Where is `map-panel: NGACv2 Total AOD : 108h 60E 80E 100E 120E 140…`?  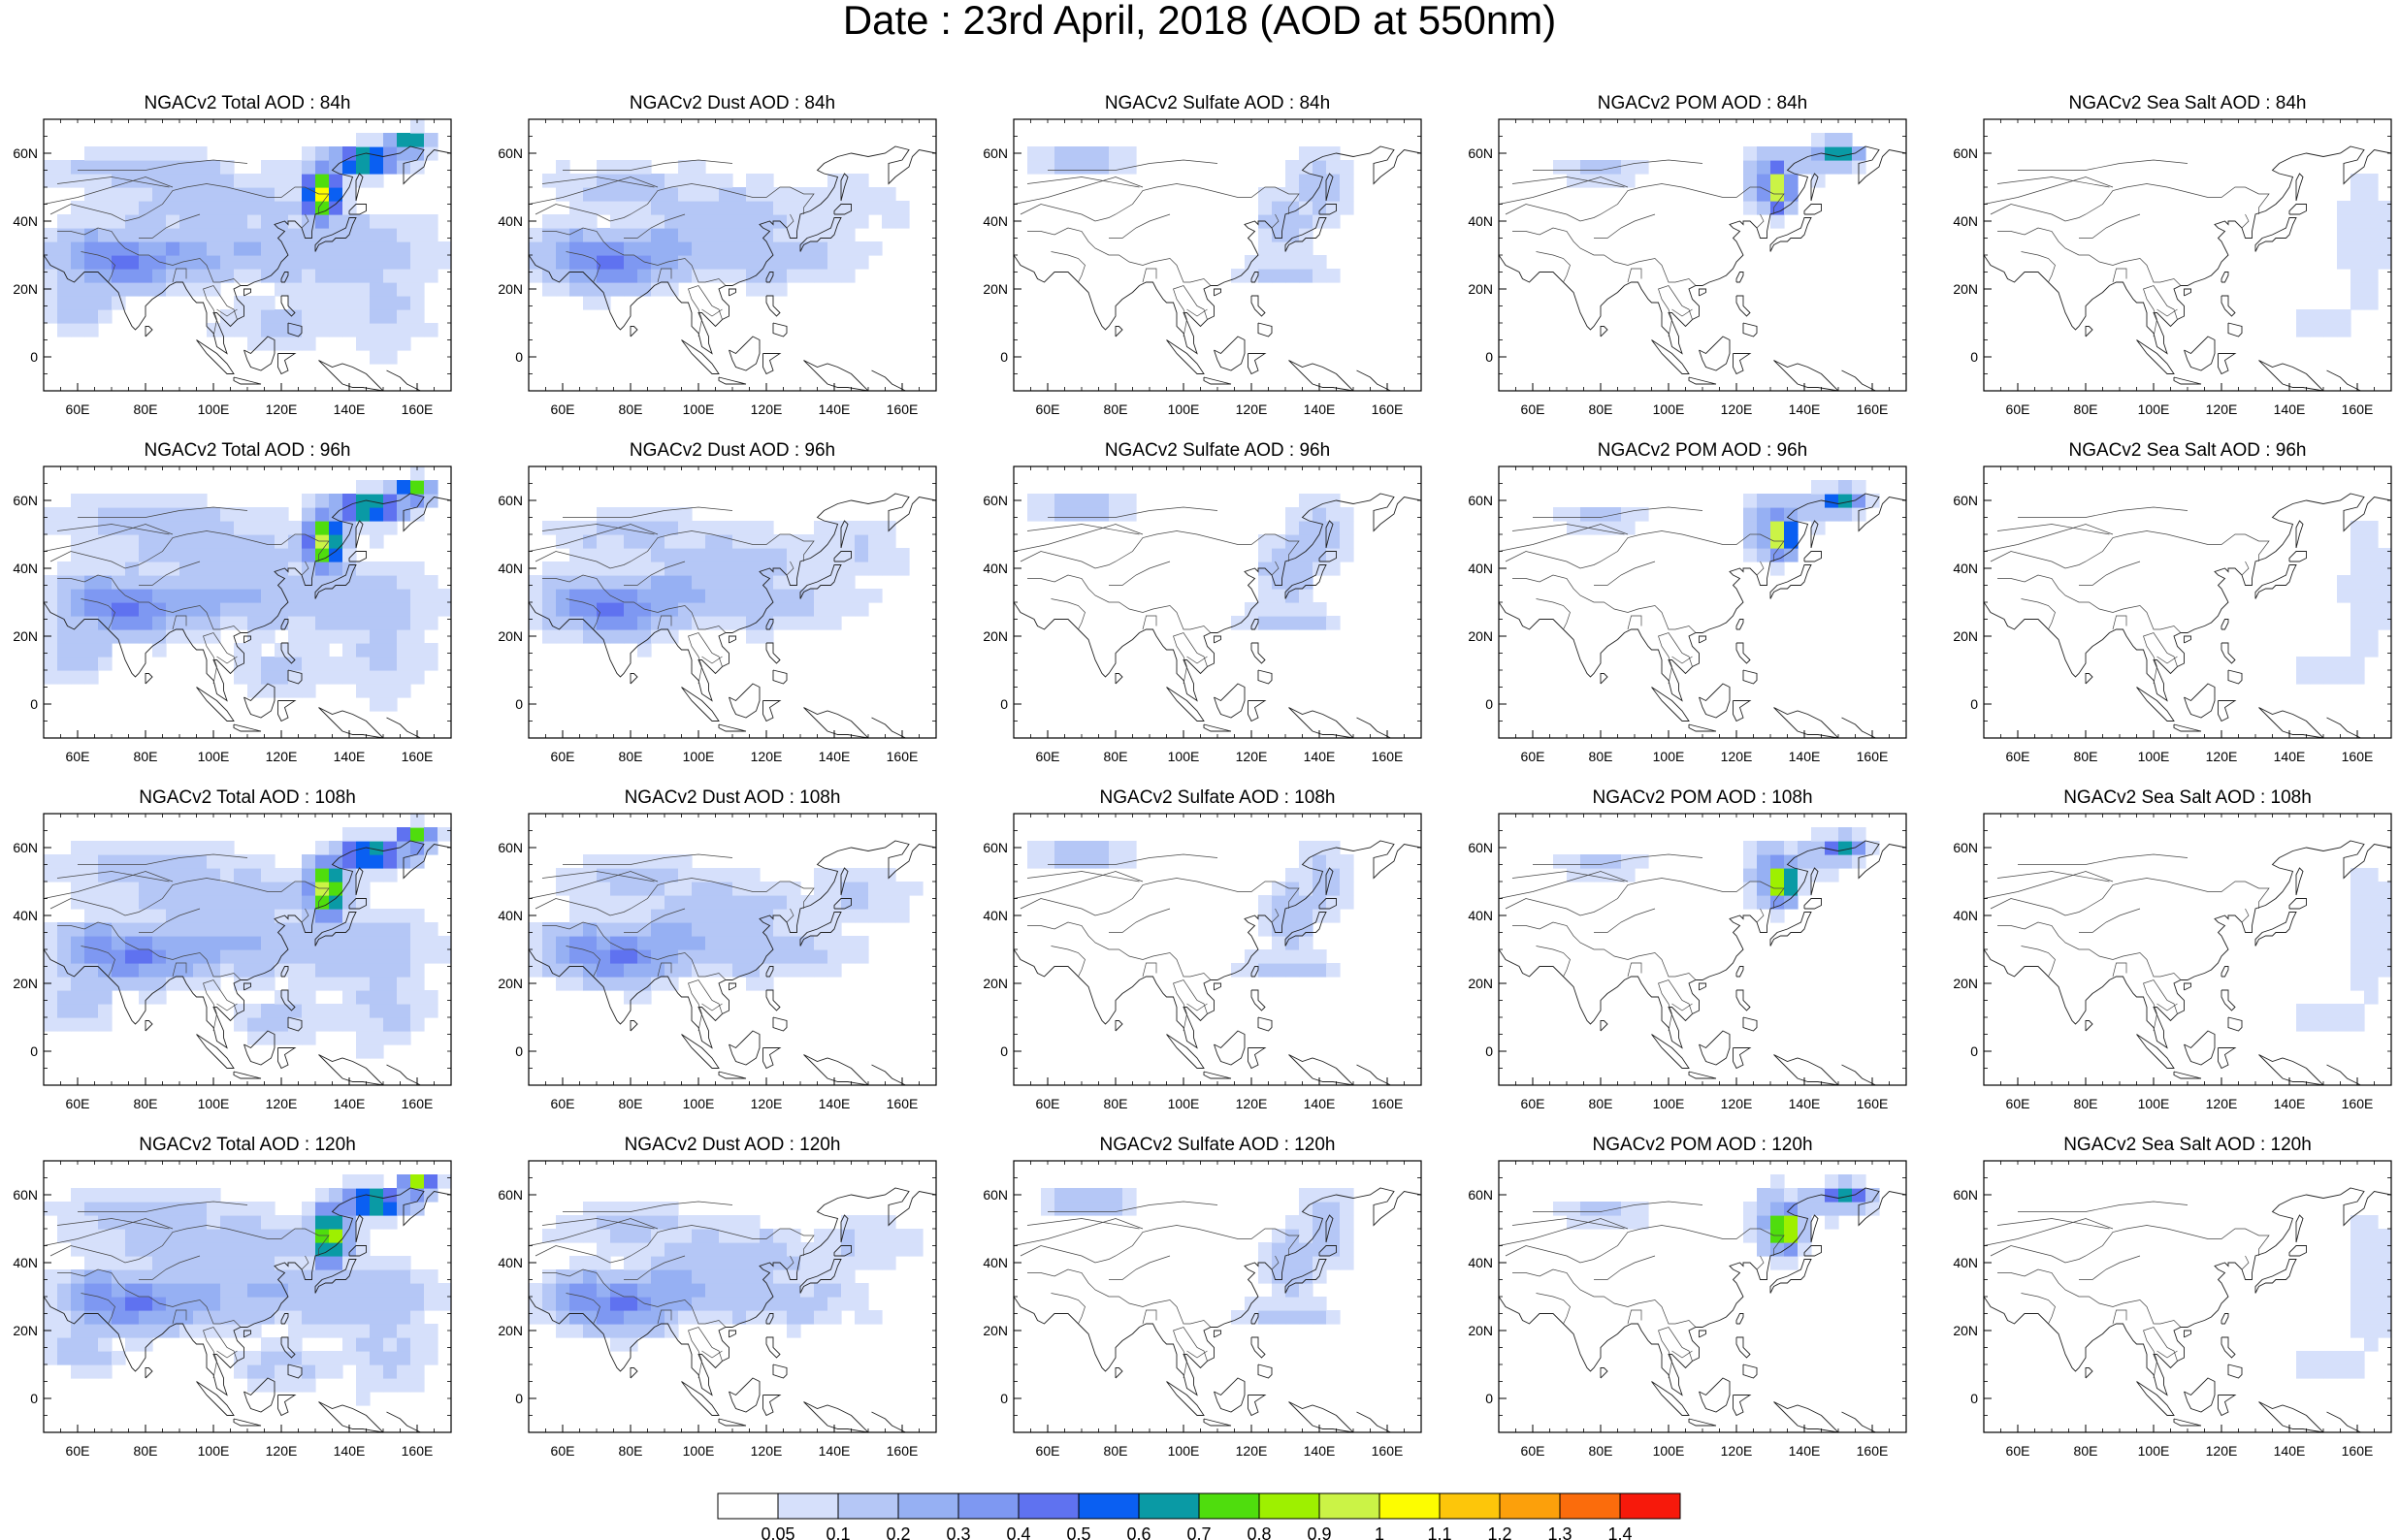
map-panel: NGACv2 Total AOD : 108h 60E 80E 100E 120E 140… is located at coordinates (233, 949).